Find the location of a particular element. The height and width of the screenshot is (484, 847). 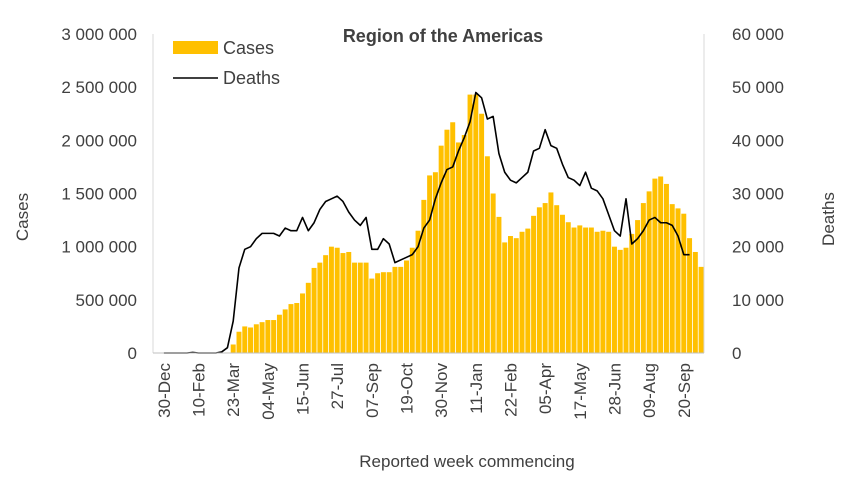

left-y-tick-label: 1 500 000 is located at coordinates (99, 194).